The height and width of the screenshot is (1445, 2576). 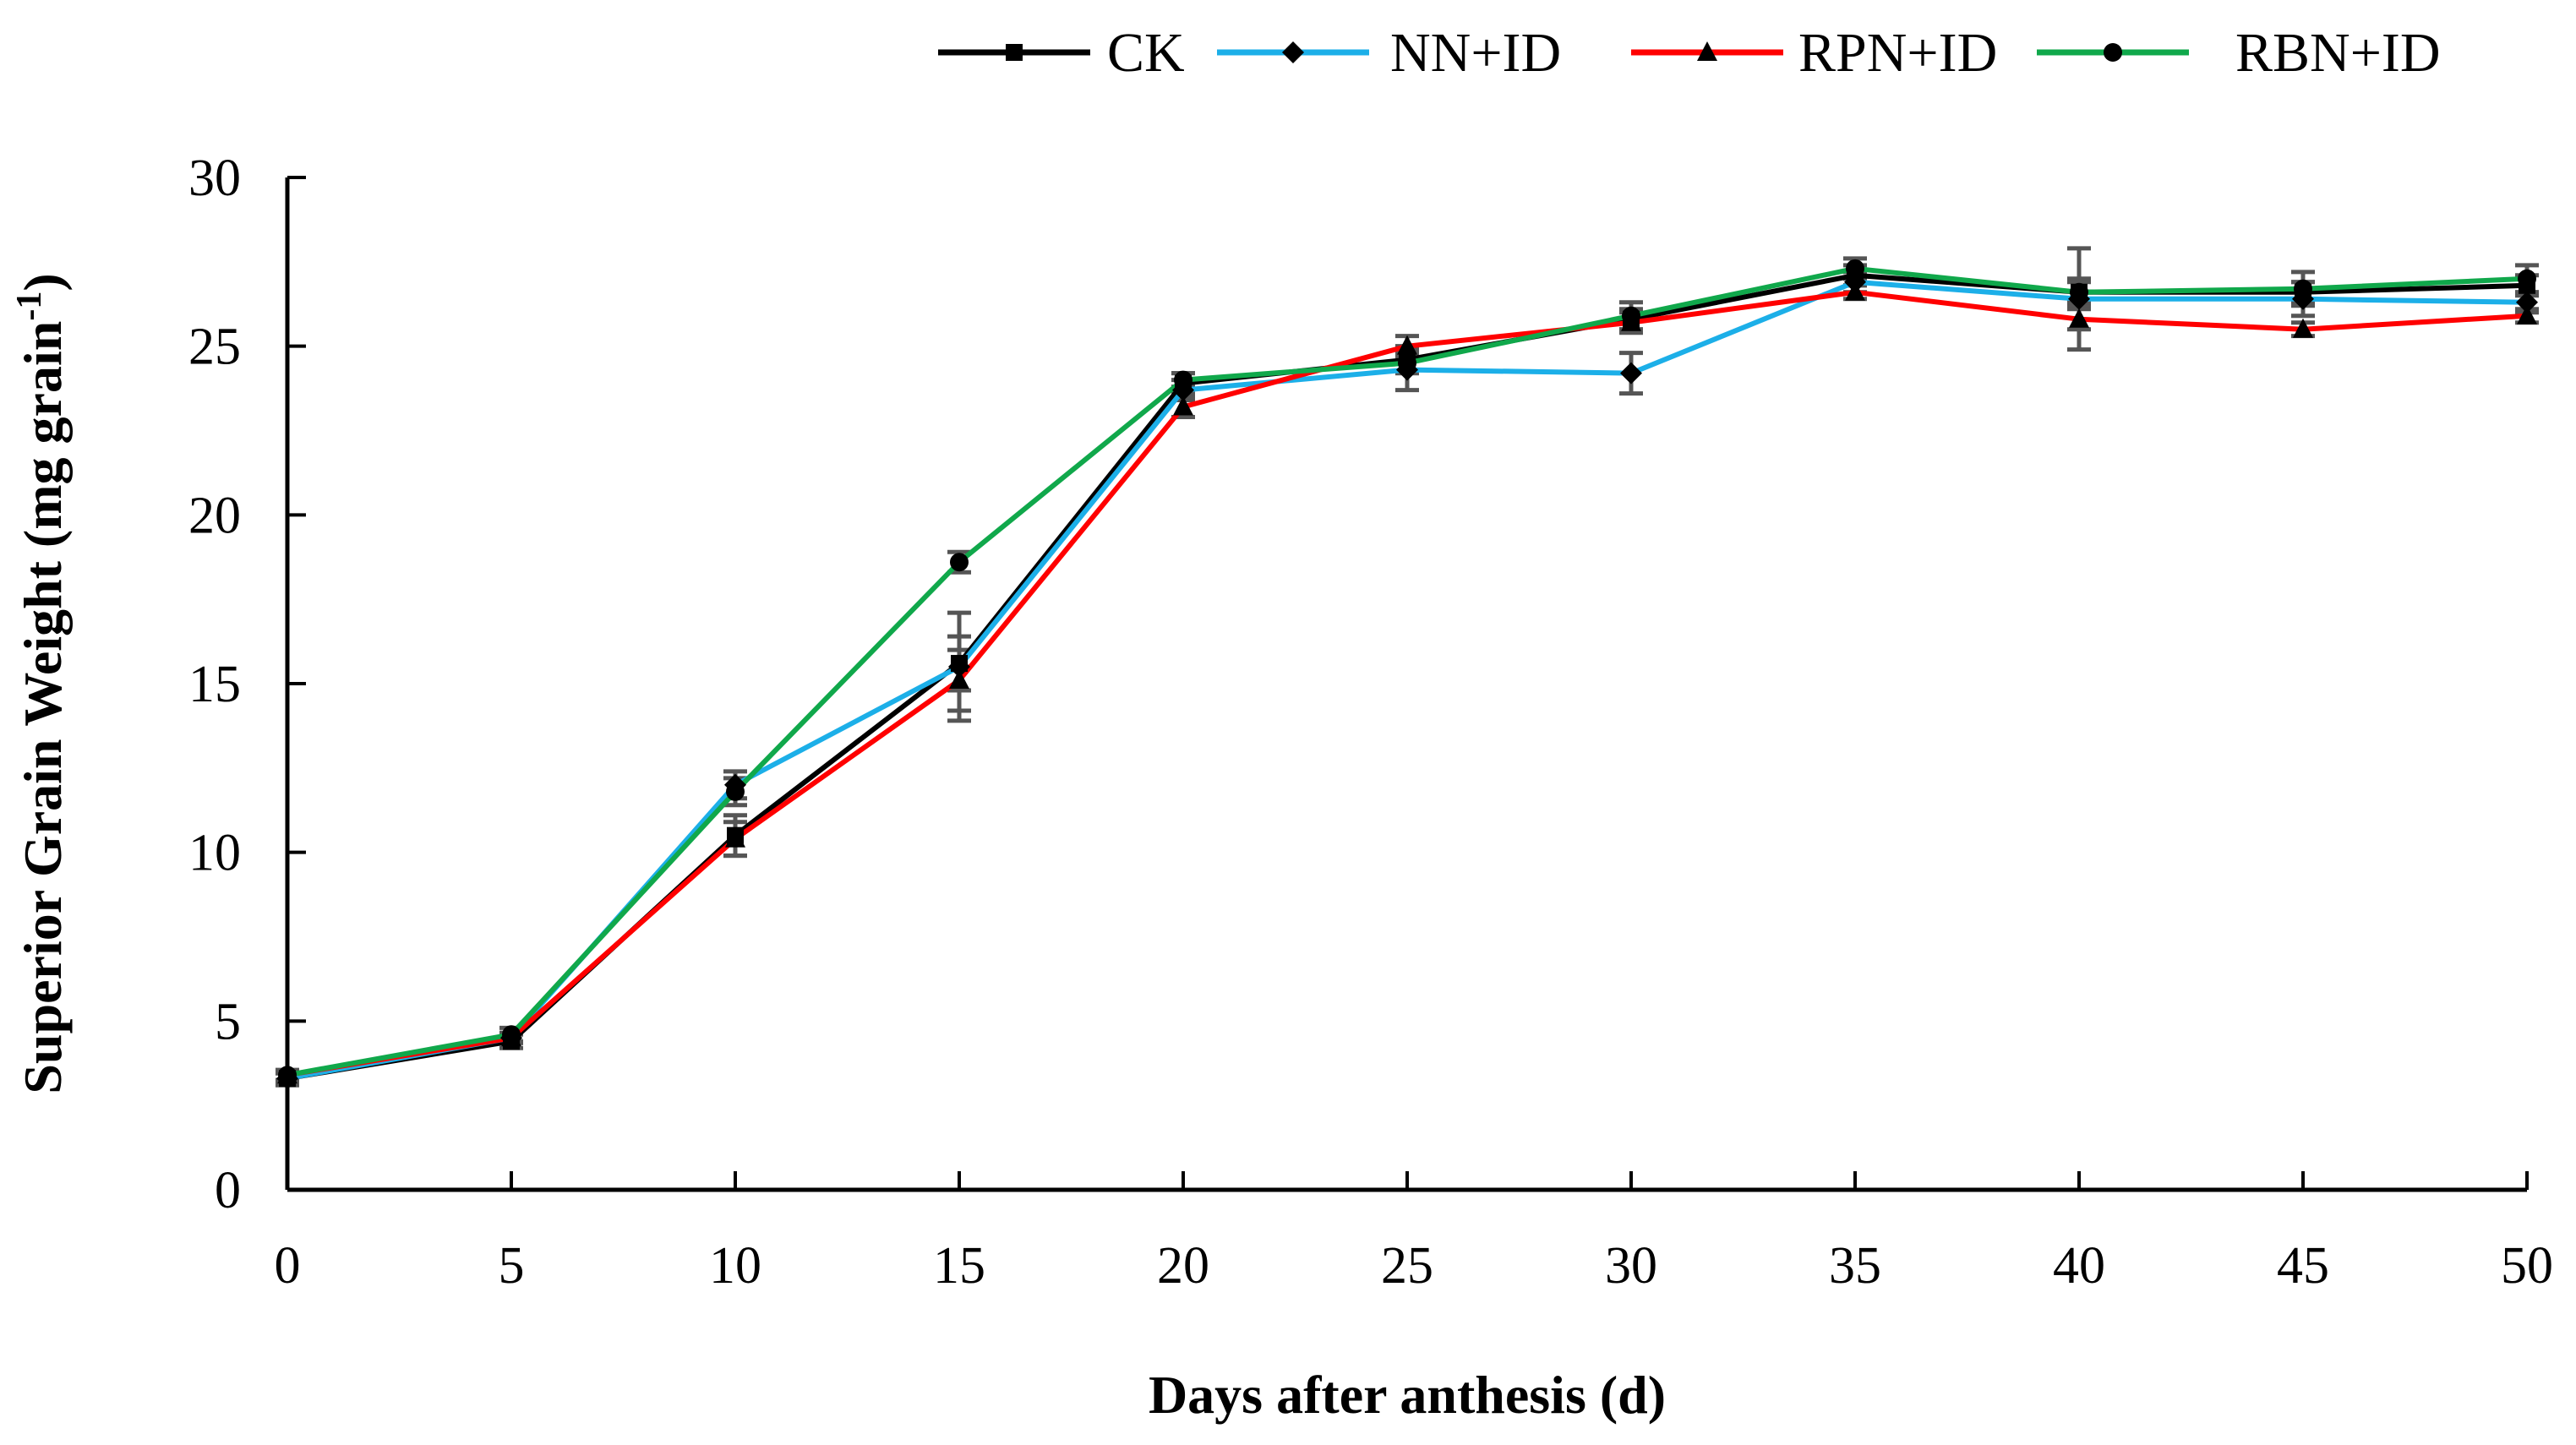 What do you see at coordinates (1407, 1266) in the screenshot?
I see `x-tick-label: 25` at bounding box center [1407, 1266].